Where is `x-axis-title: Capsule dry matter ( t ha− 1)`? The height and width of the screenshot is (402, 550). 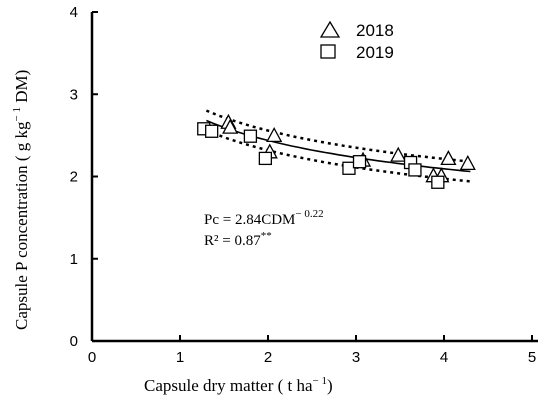
x-axis-title: Capsule dry matter ( t ha− 1) is located at coordinates (238, 385).